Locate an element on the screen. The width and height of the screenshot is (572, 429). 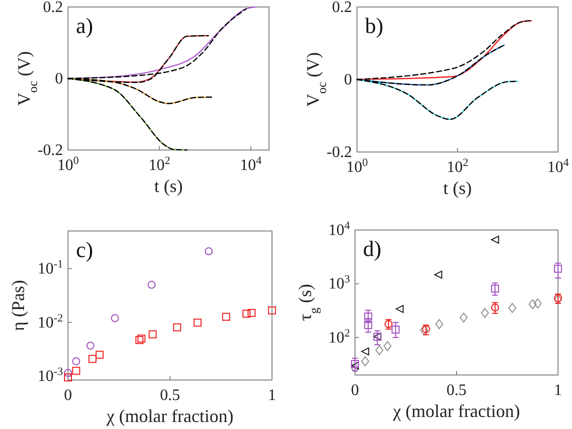
y-tick-label: 10$^{3}$ is located at coordinates (339, 283).